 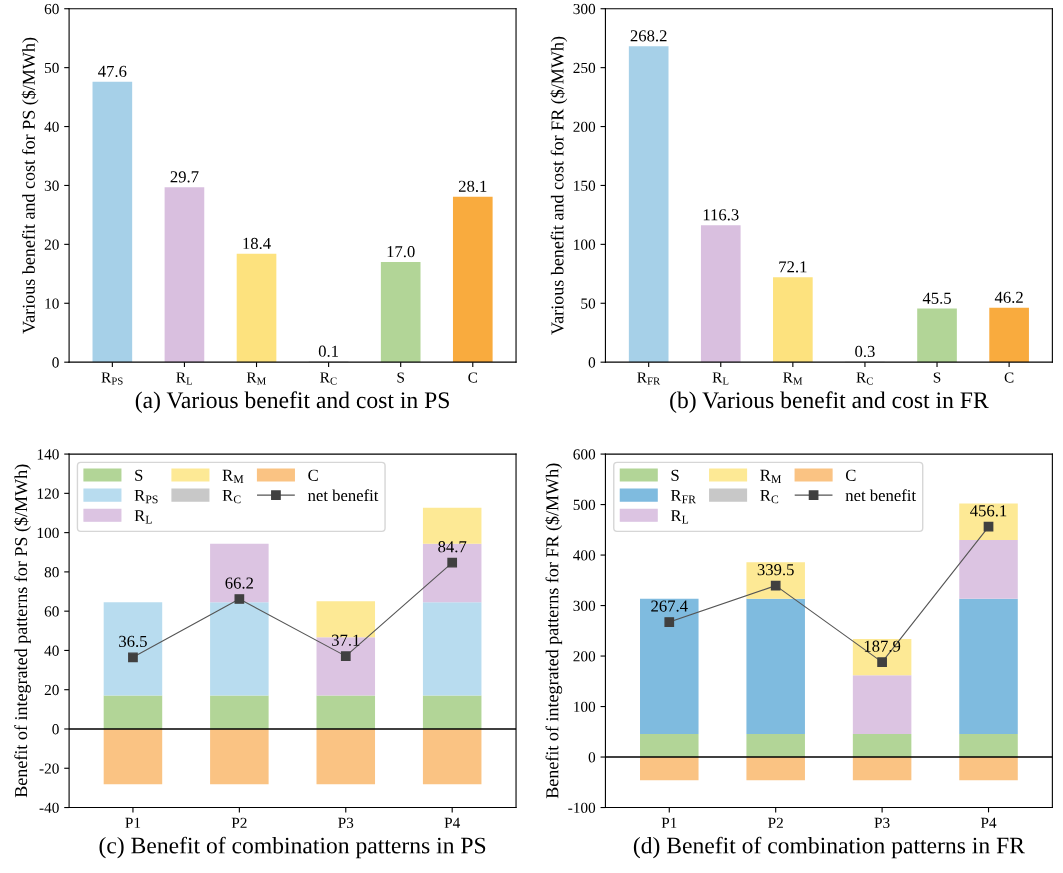 I want to click on data-label: 84.7, so click(x=452, y=547).